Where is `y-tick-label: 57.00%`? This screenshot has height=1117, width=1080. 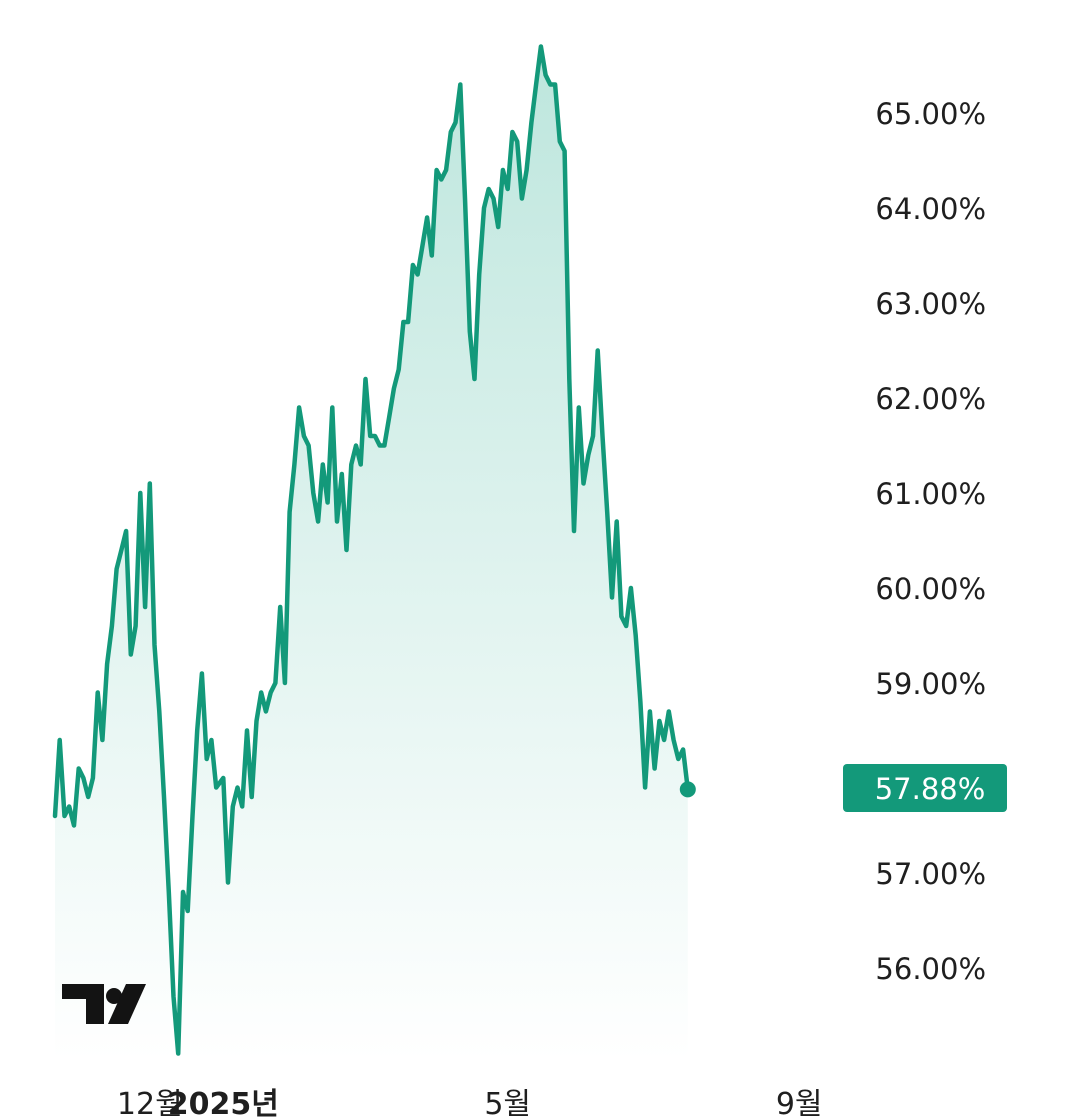 y-tick-label: 57.00% is located at coordinates (930, 874).